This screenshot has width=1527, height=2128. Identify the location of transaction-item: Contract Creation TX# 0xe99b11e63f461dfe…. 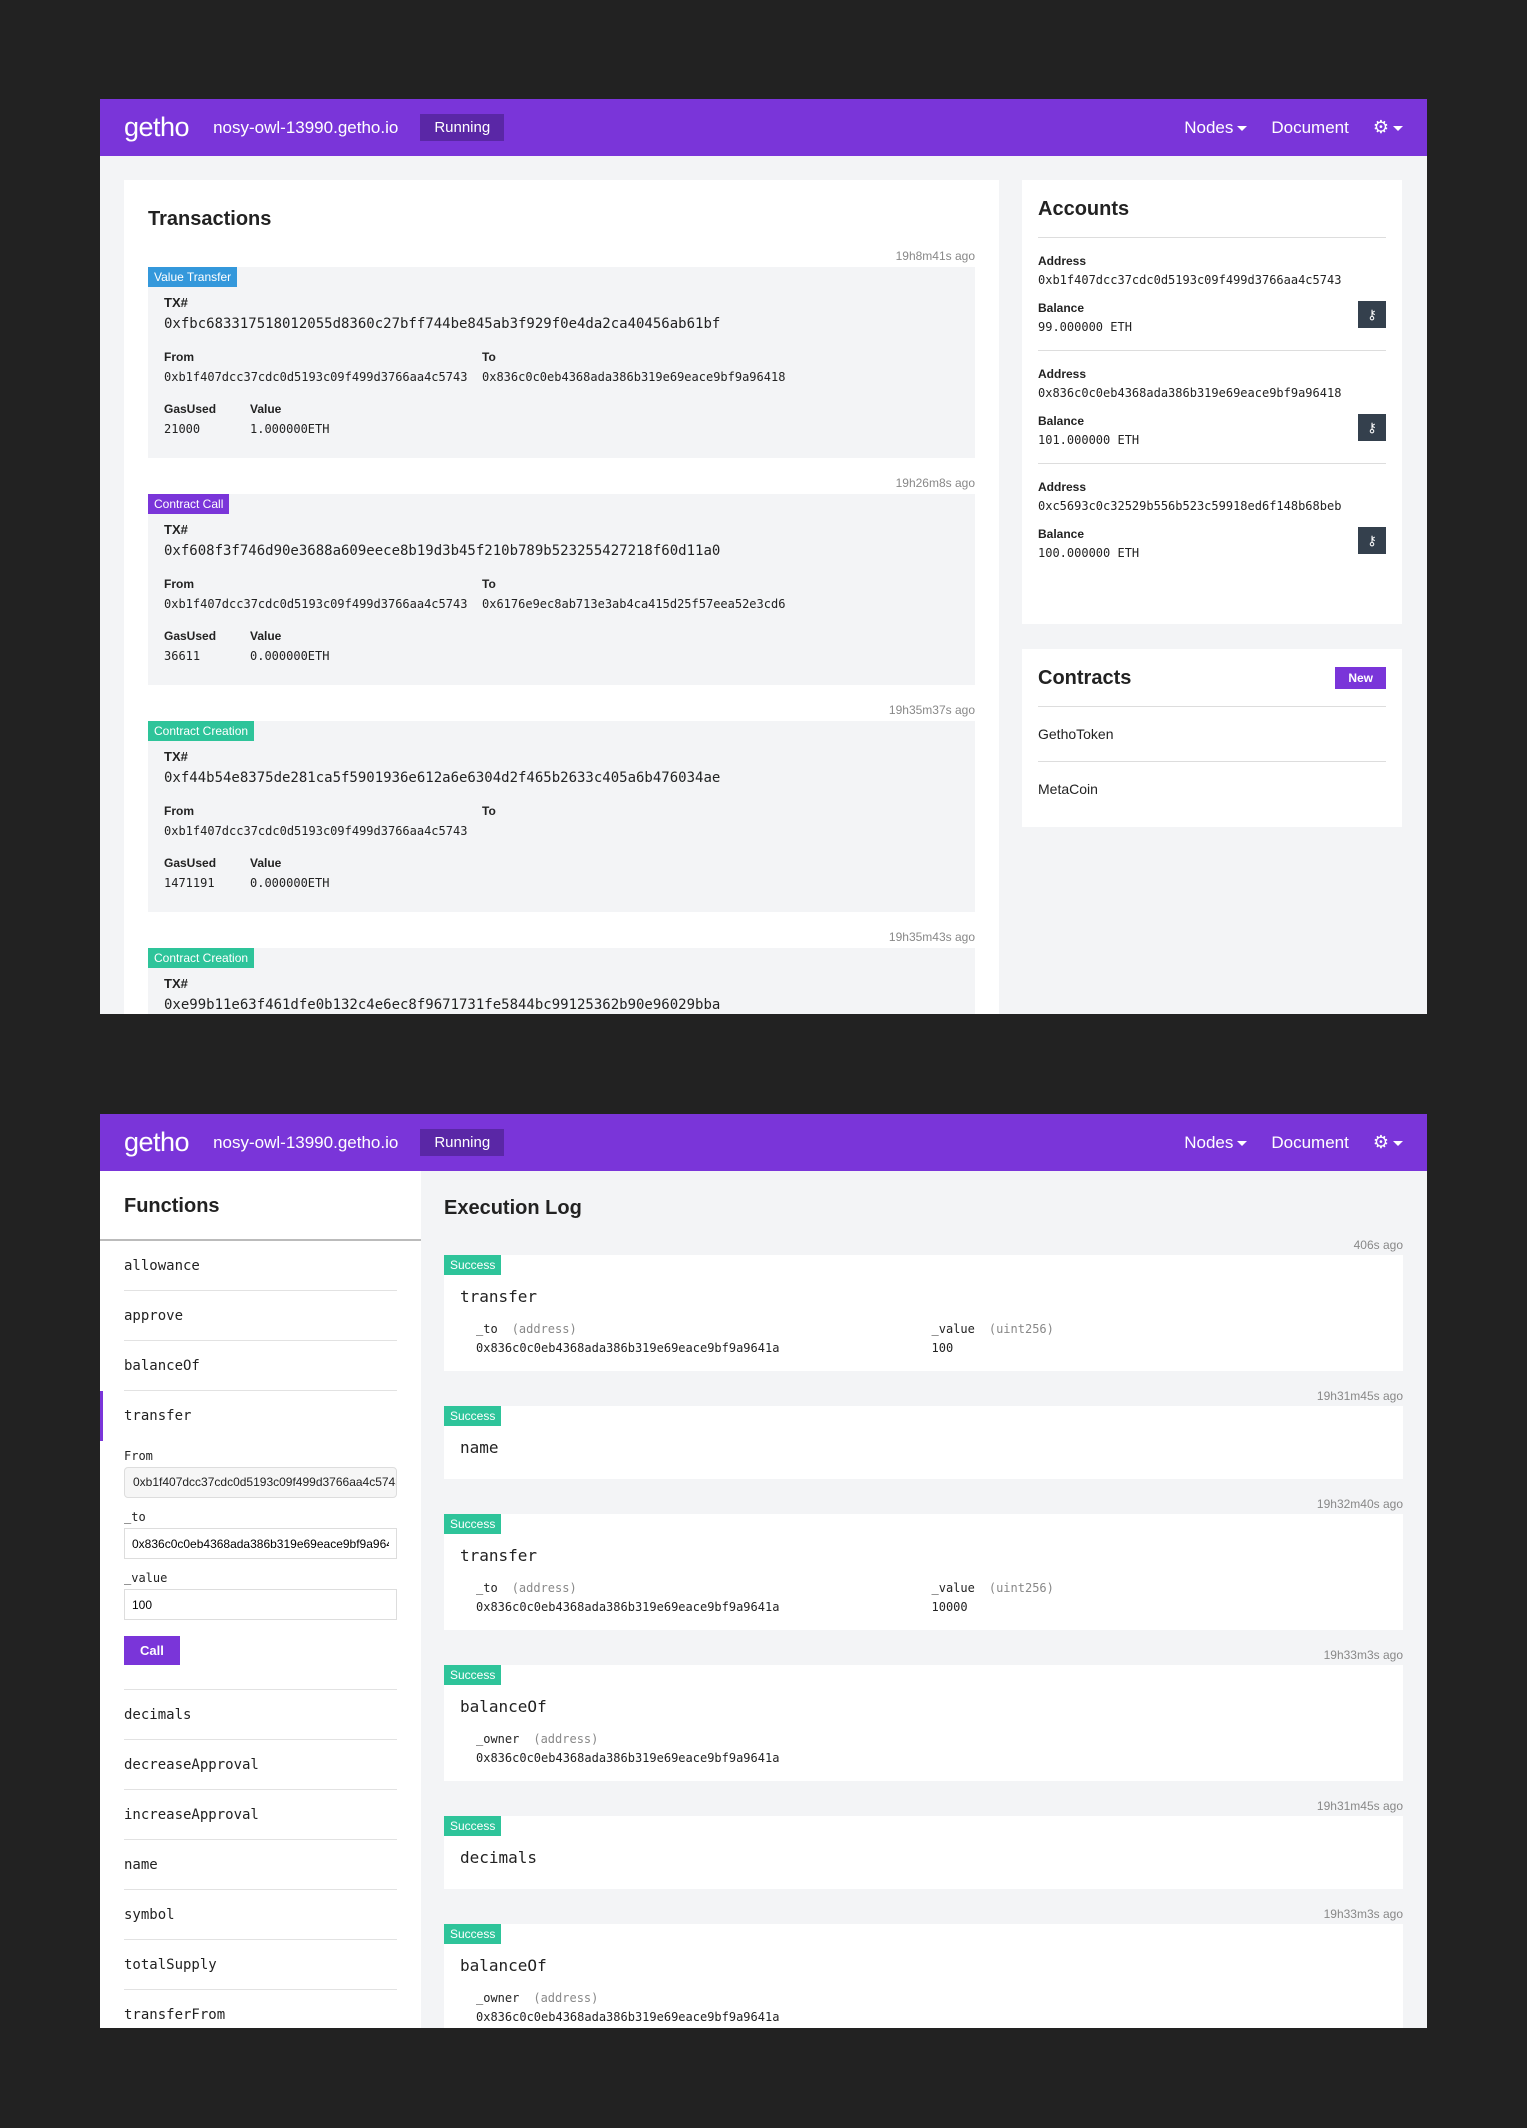
(561, 981).